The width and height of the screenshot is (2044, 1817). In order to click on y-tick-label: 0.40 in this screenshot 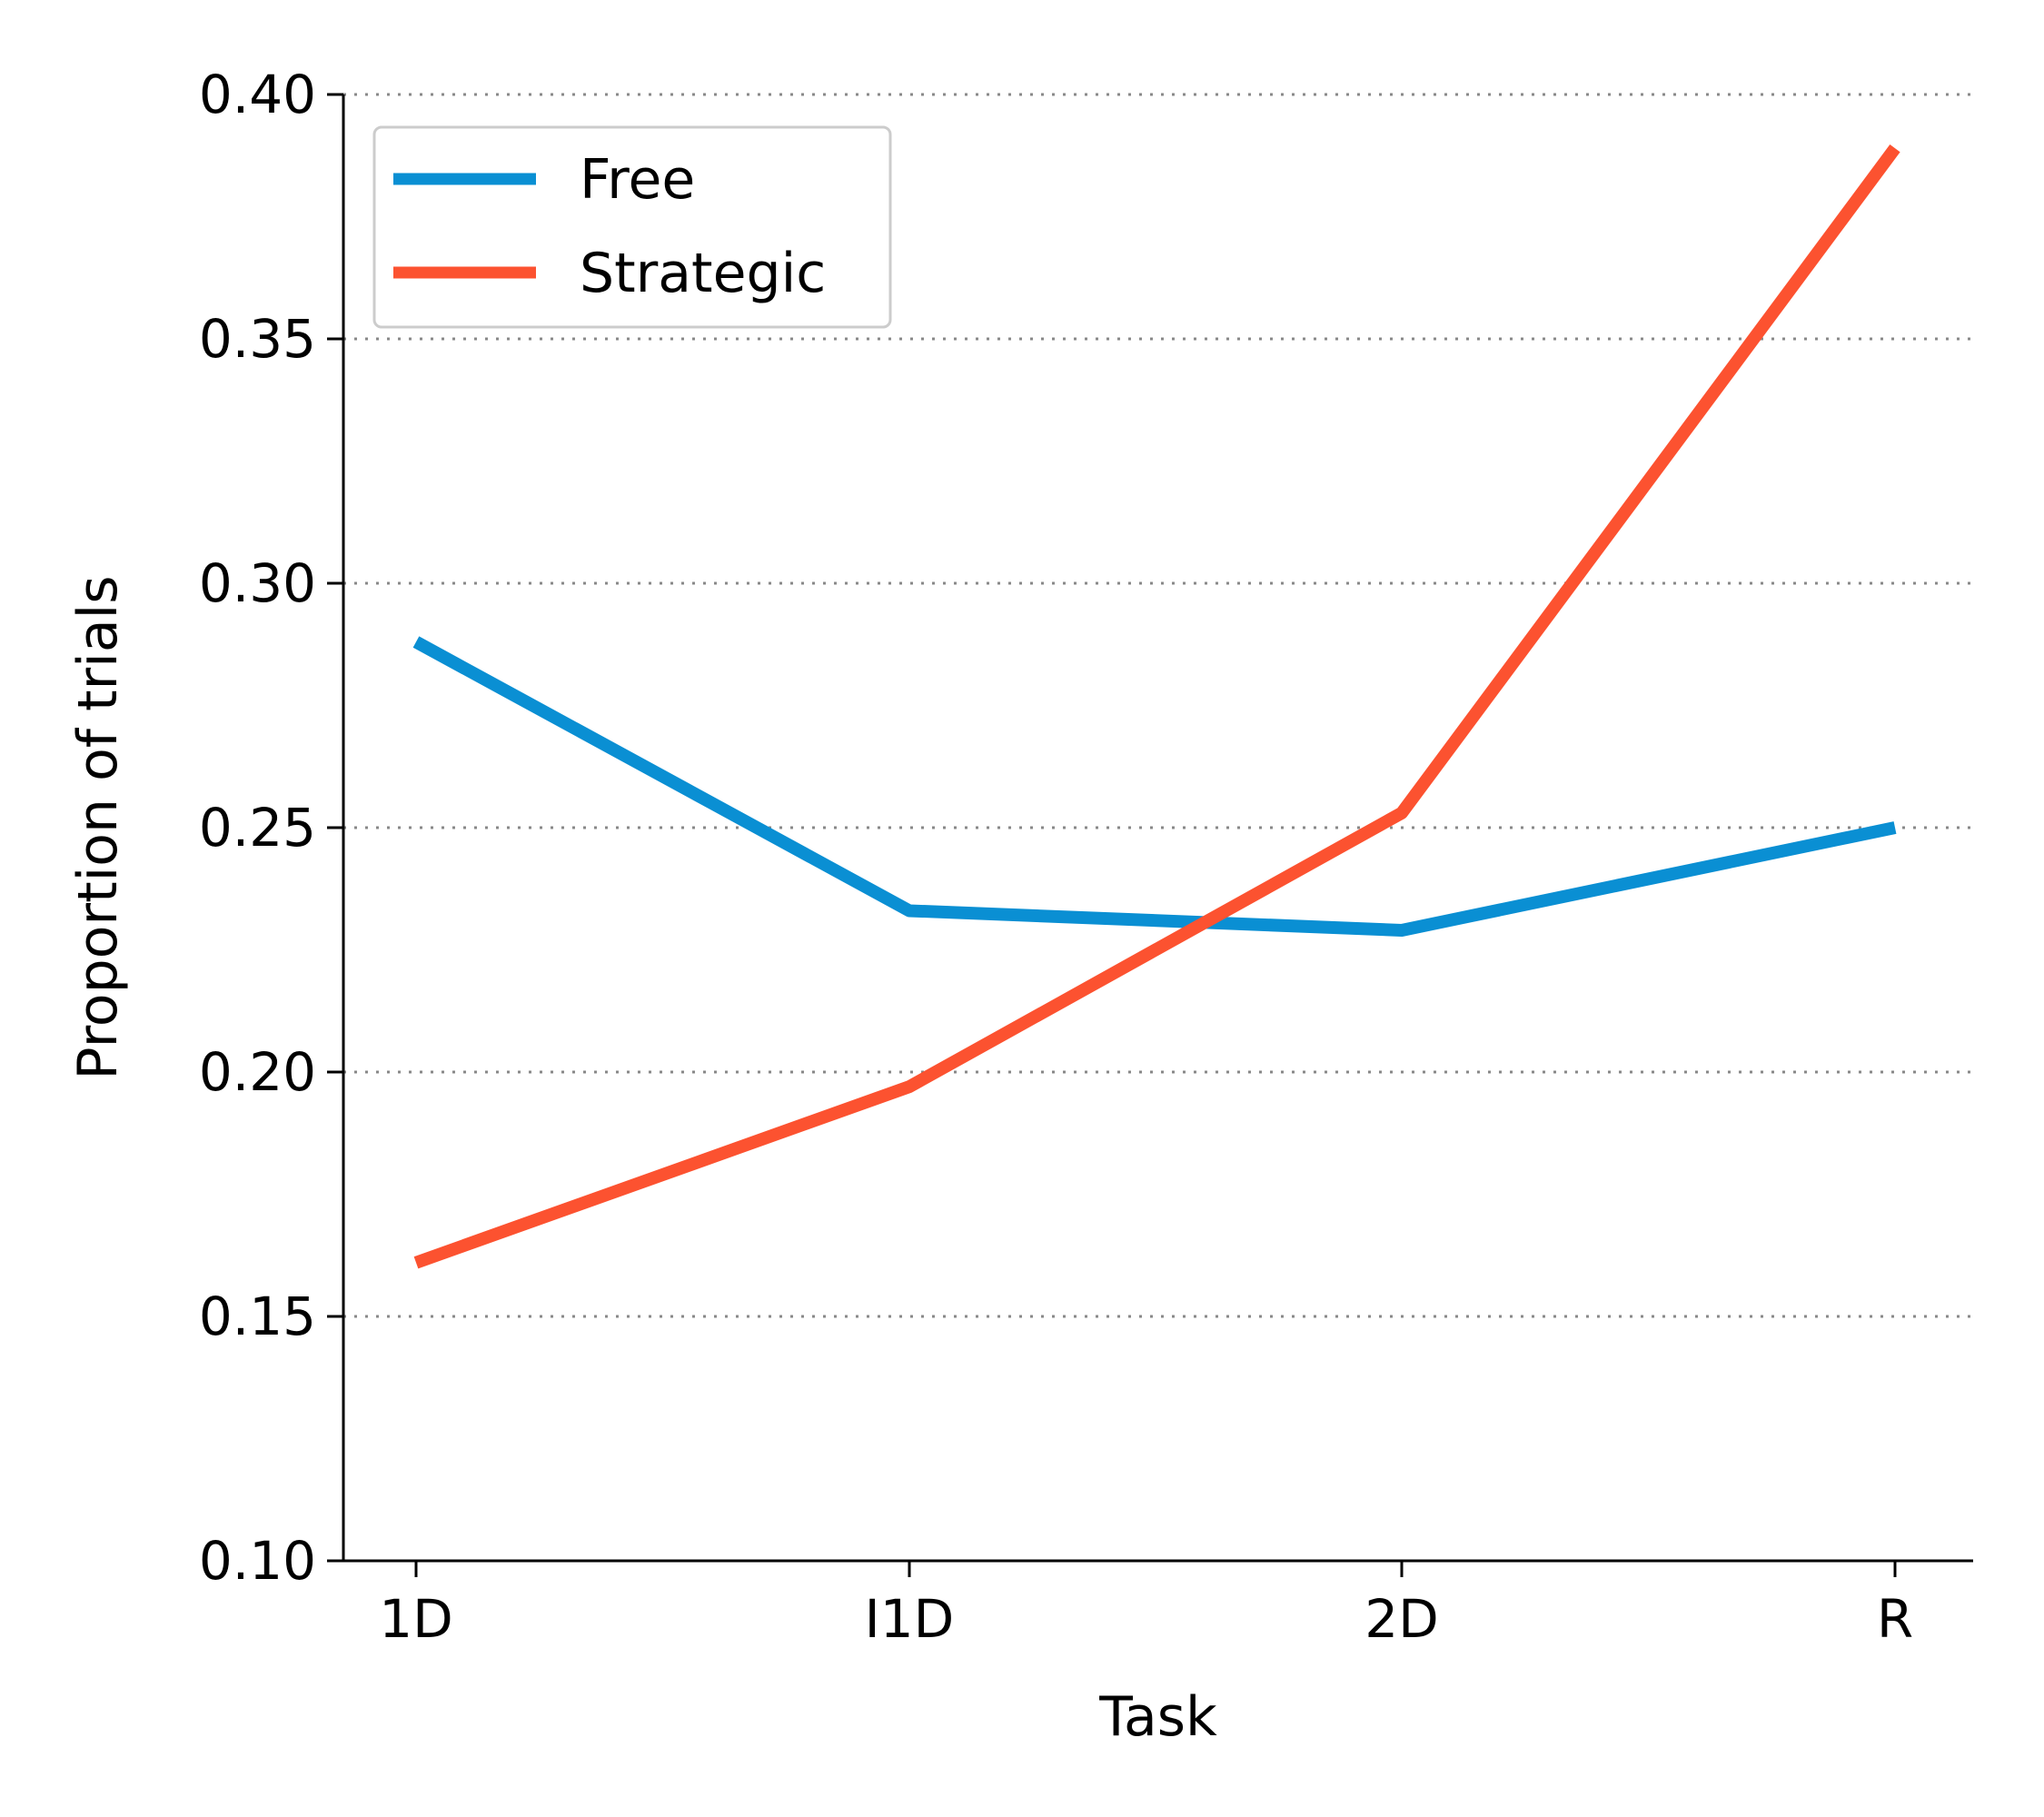, I will do `click(258, 94)`.